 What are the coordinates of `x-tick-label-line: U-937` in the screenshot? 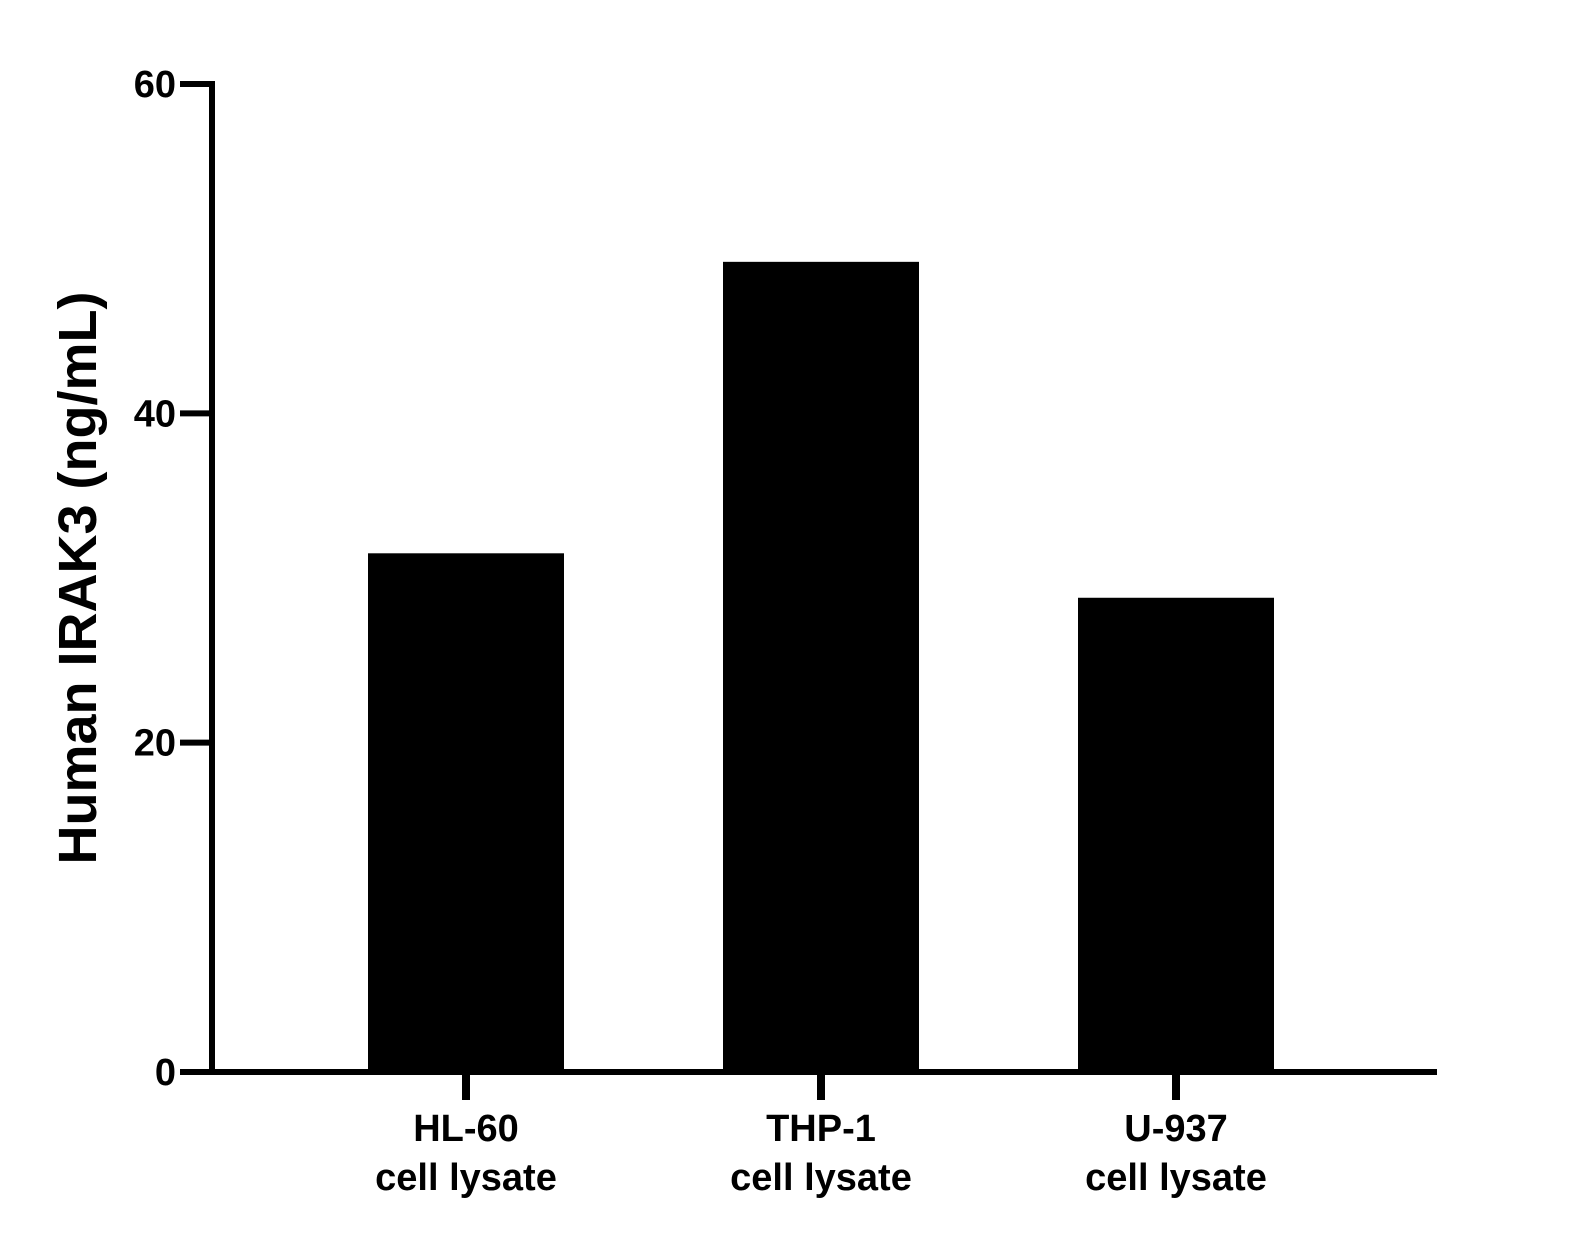 It's located at (1176, 1129).